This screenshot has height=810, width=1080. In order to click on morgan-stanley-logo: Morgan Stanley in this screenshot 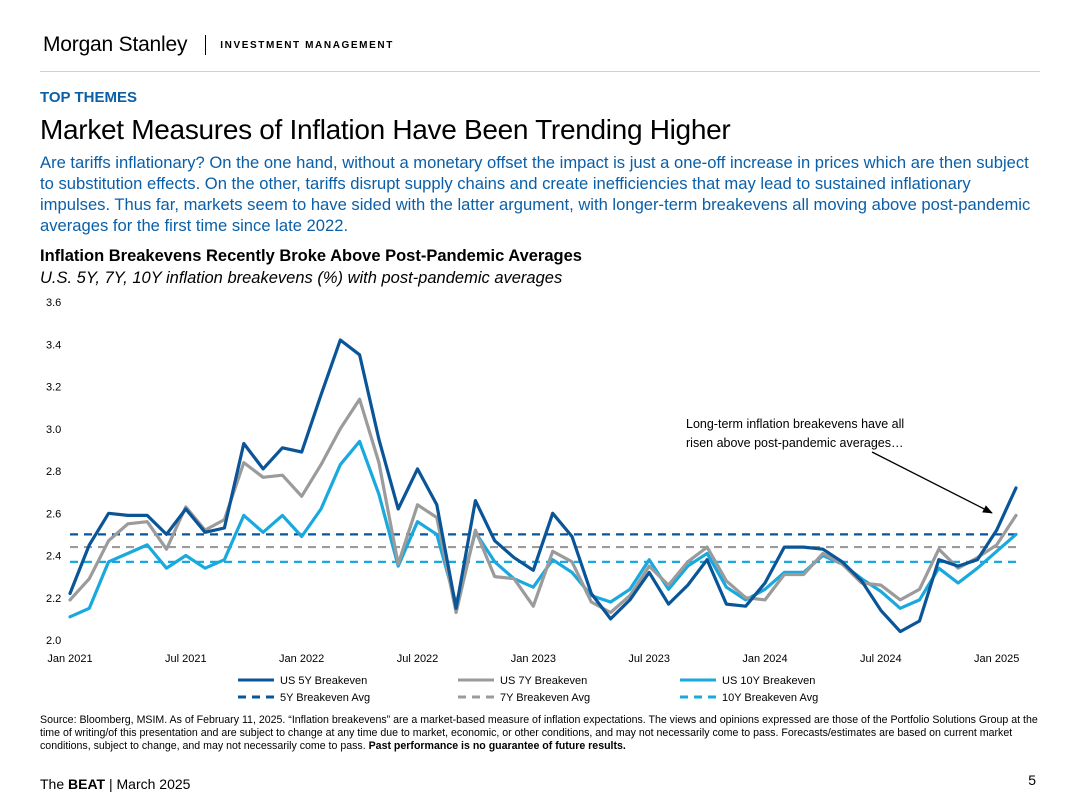, I will do `click(115, 44)`.